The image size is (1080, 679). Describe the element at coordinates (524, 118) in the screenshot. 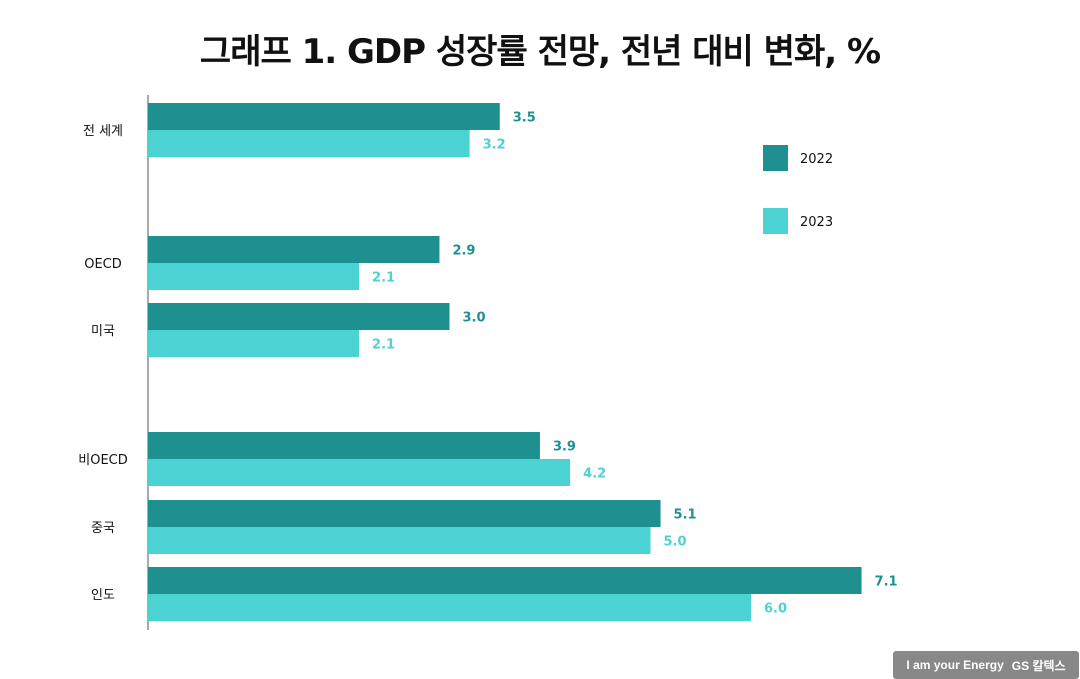

I see `data-label: 3.5` at that location.